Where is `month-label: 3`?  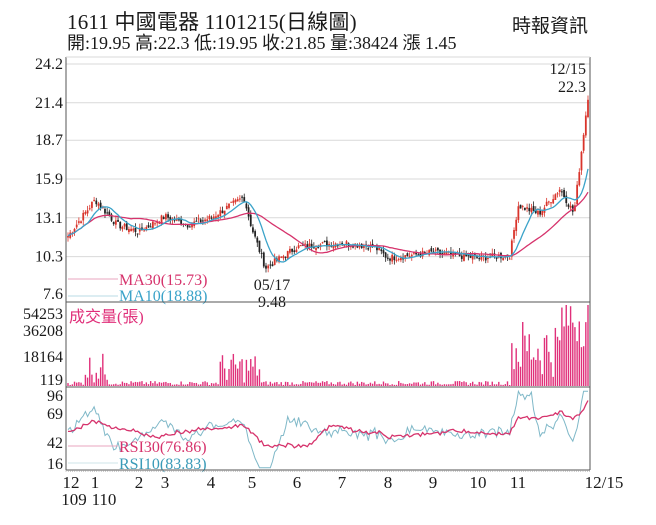
month-label: 3 is located at coordinates (165, 482).